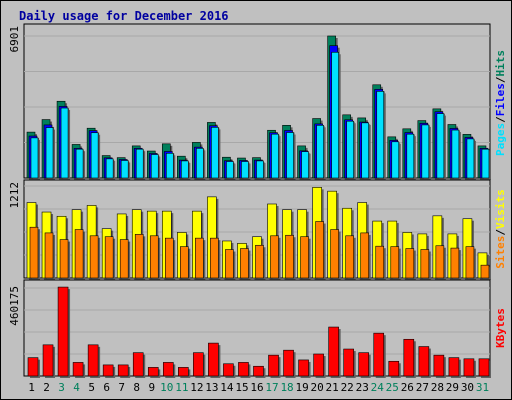  What do you see at coordinates (500, 99) in the screenshot?
I see `legend-files: Files` at bounding box center [500, 99].